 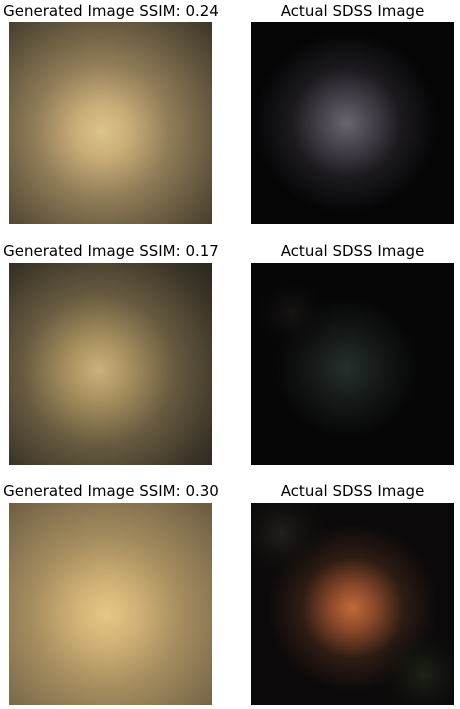 I want to click on generated-image-title: Generated Image SSIM: 0.30, so click(x=111, y=491).